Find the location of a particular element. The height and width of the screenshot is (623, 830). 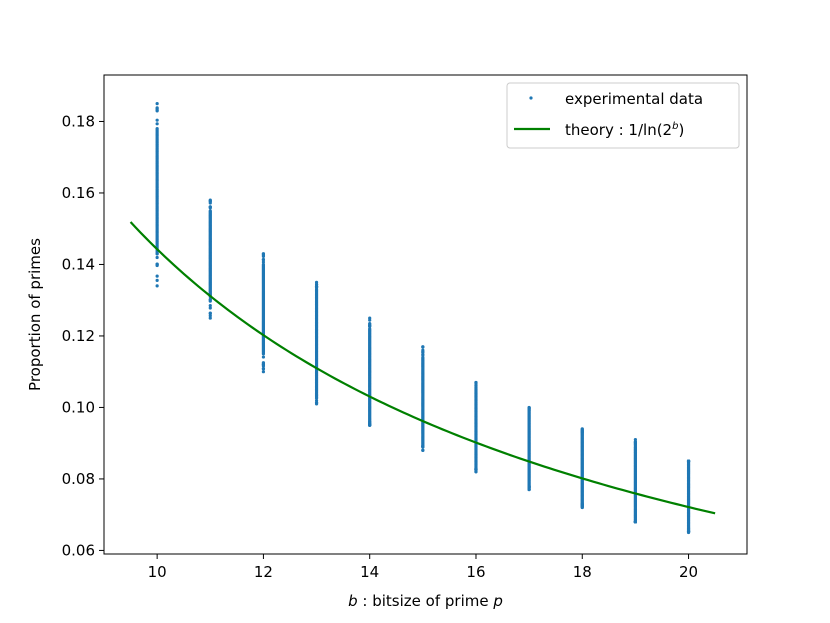

legend-box is located at coordinates (623, 115).